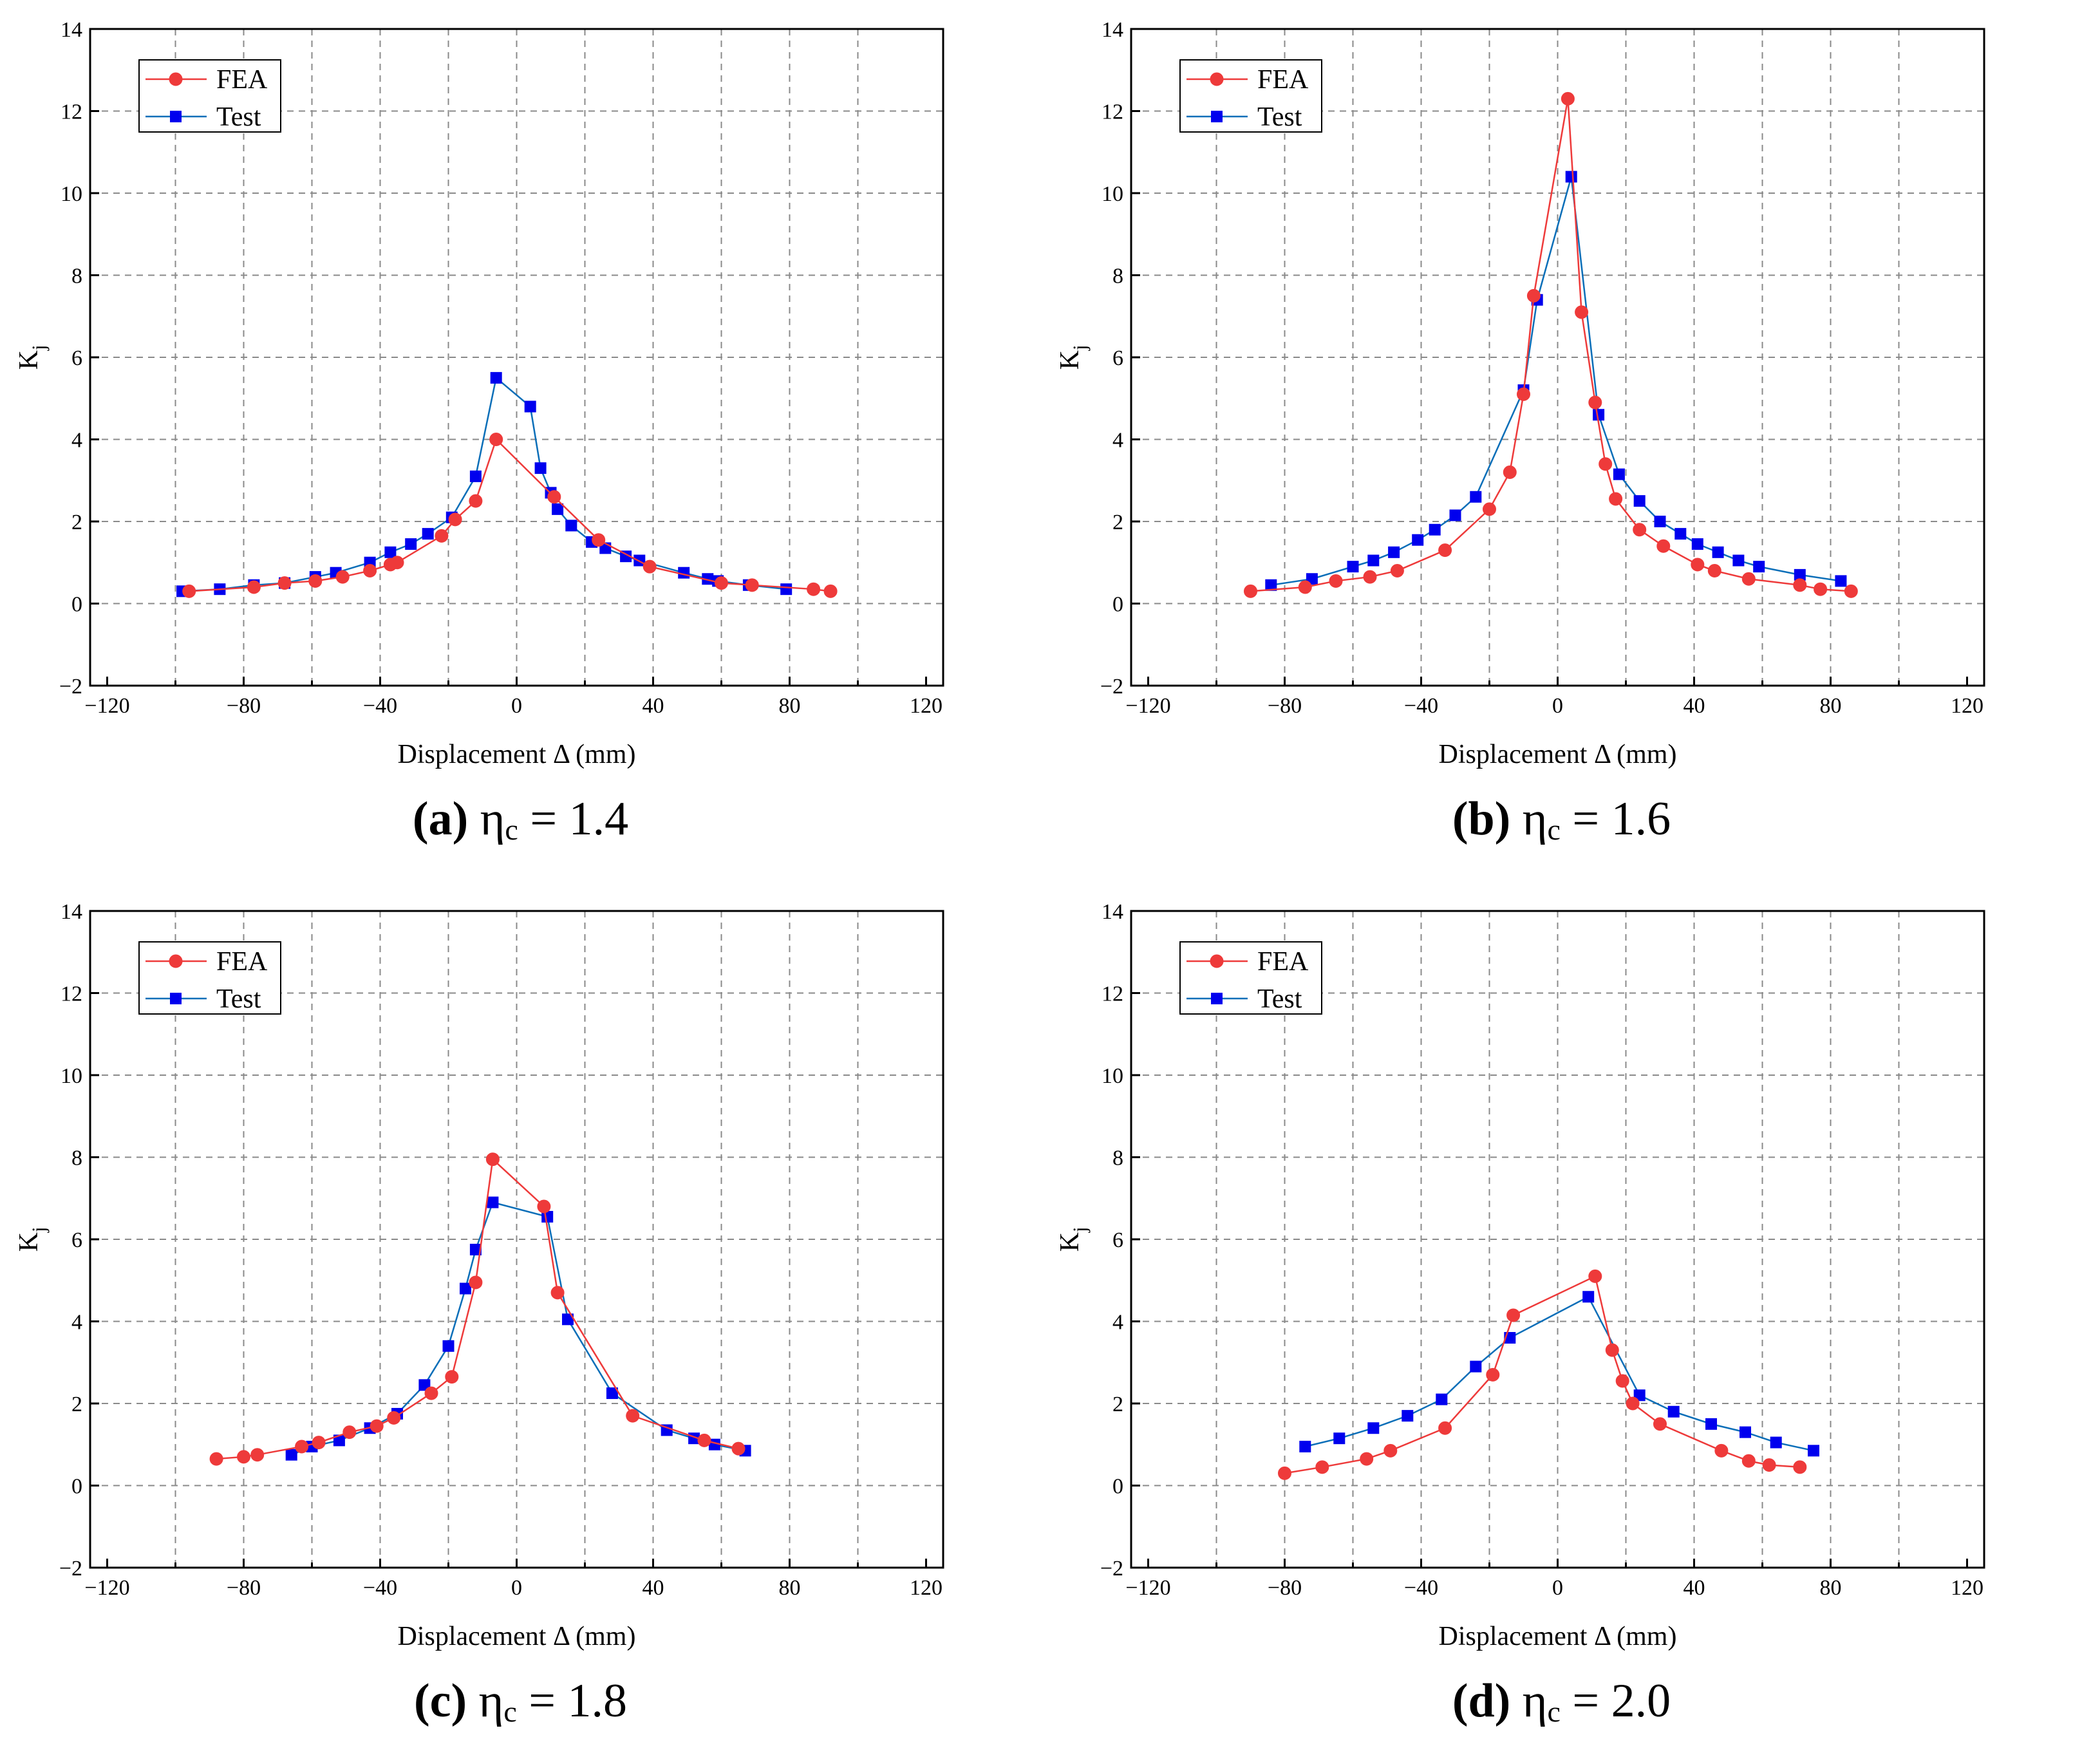 Image resolution: width=2082 pixels, height=1764 pixels. Describe the element at coordinates (1558, 1637) in the screenshot. I see `x-axis-title: Displacement Δ (mm)` at that location.